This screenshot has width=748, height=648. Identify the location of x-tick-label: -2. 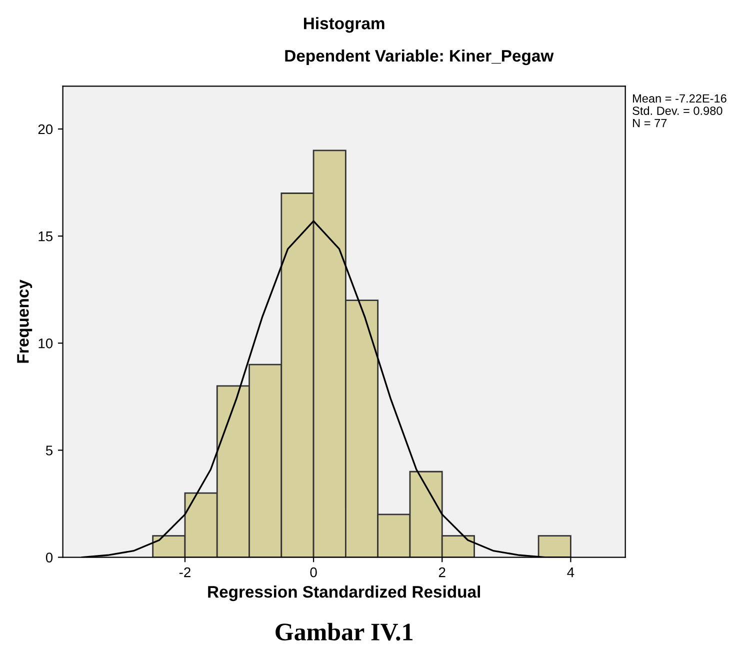
(184, 572).